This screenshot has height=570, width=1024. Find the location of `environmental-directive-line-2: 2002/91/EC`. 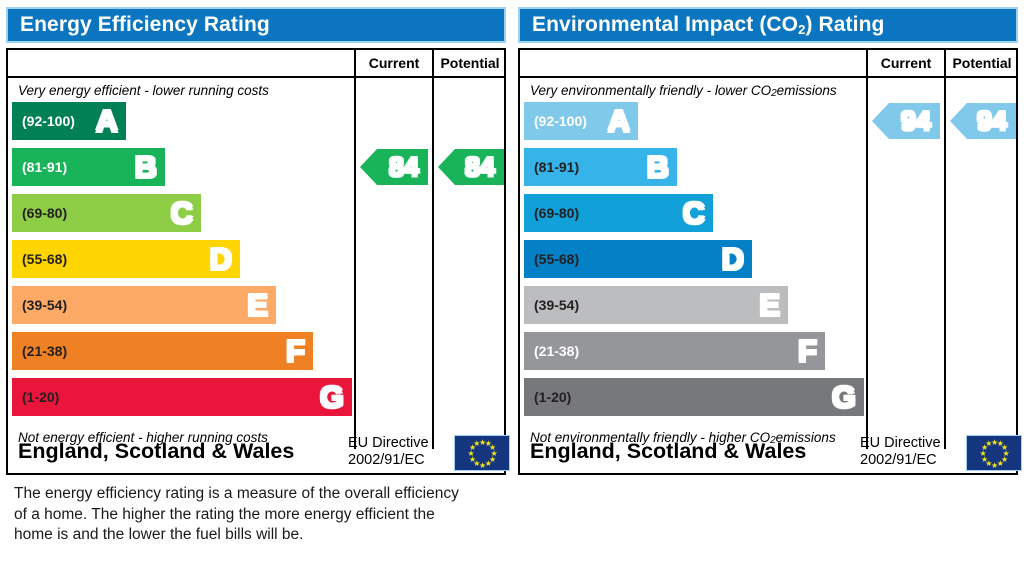

environmental-directive-line-2: 2002/91/EC is located at coordinates (898, 459).